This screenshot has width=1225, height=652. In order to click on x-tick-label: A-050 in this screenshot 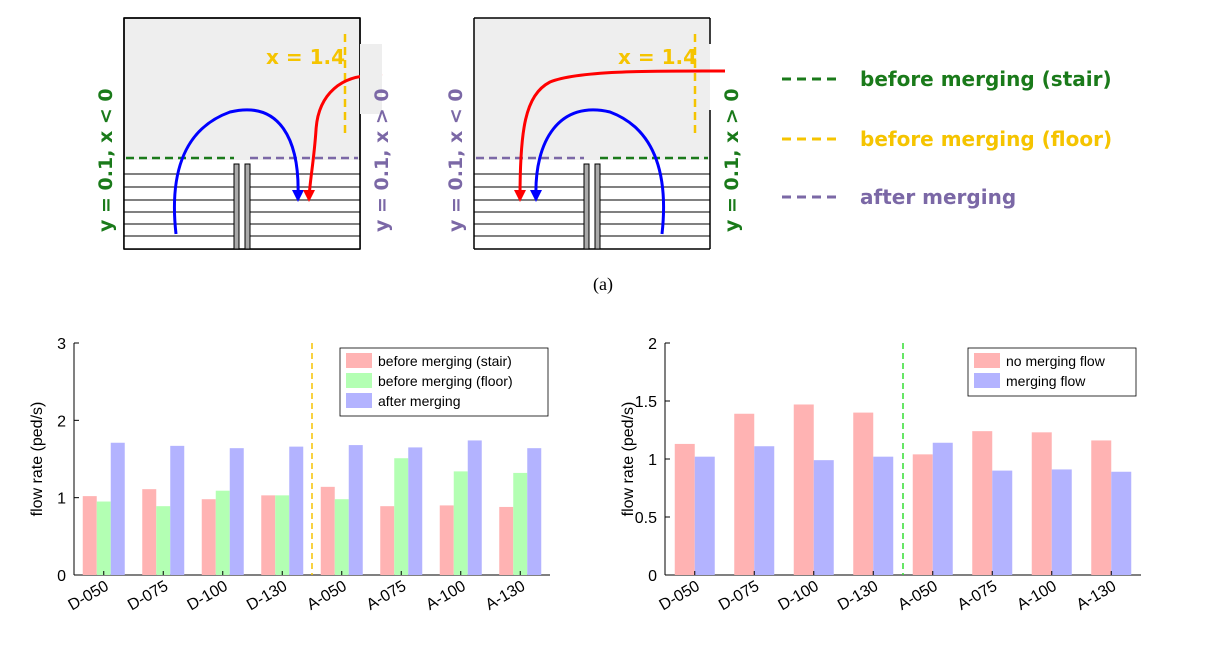, I will do `click(918, 596)`.